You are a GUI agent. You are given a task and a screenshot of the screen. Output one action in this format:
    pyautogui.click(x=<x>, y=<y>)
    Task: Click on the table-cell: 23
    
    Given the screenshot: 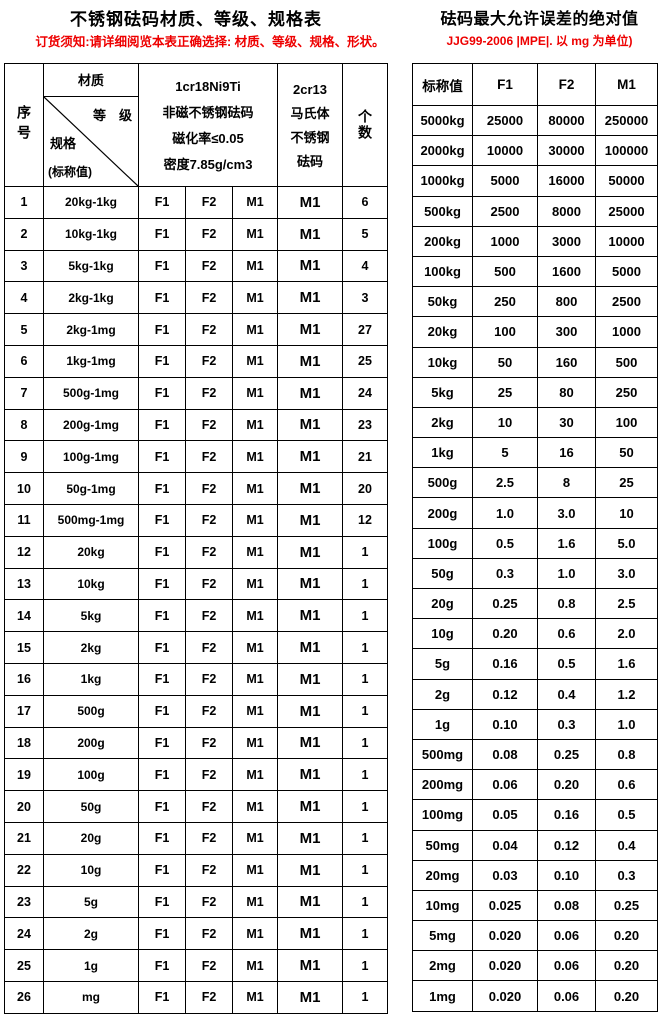 What is the action you would take?
    pyautogui.click(x=365, y=425)
    